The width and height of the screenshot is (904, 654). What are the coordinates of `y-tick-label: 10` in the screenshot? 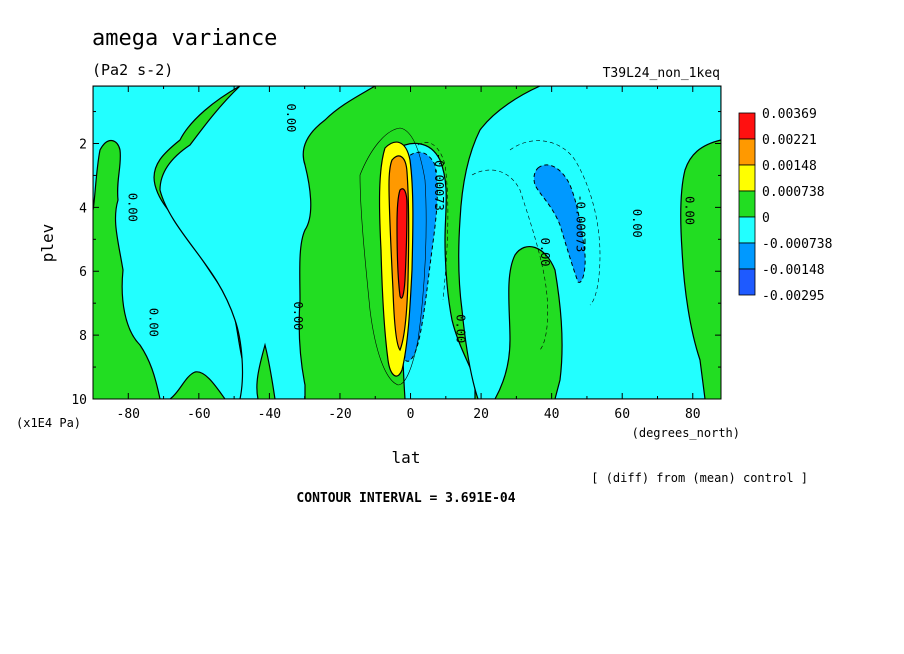 It's located at (79, 400).